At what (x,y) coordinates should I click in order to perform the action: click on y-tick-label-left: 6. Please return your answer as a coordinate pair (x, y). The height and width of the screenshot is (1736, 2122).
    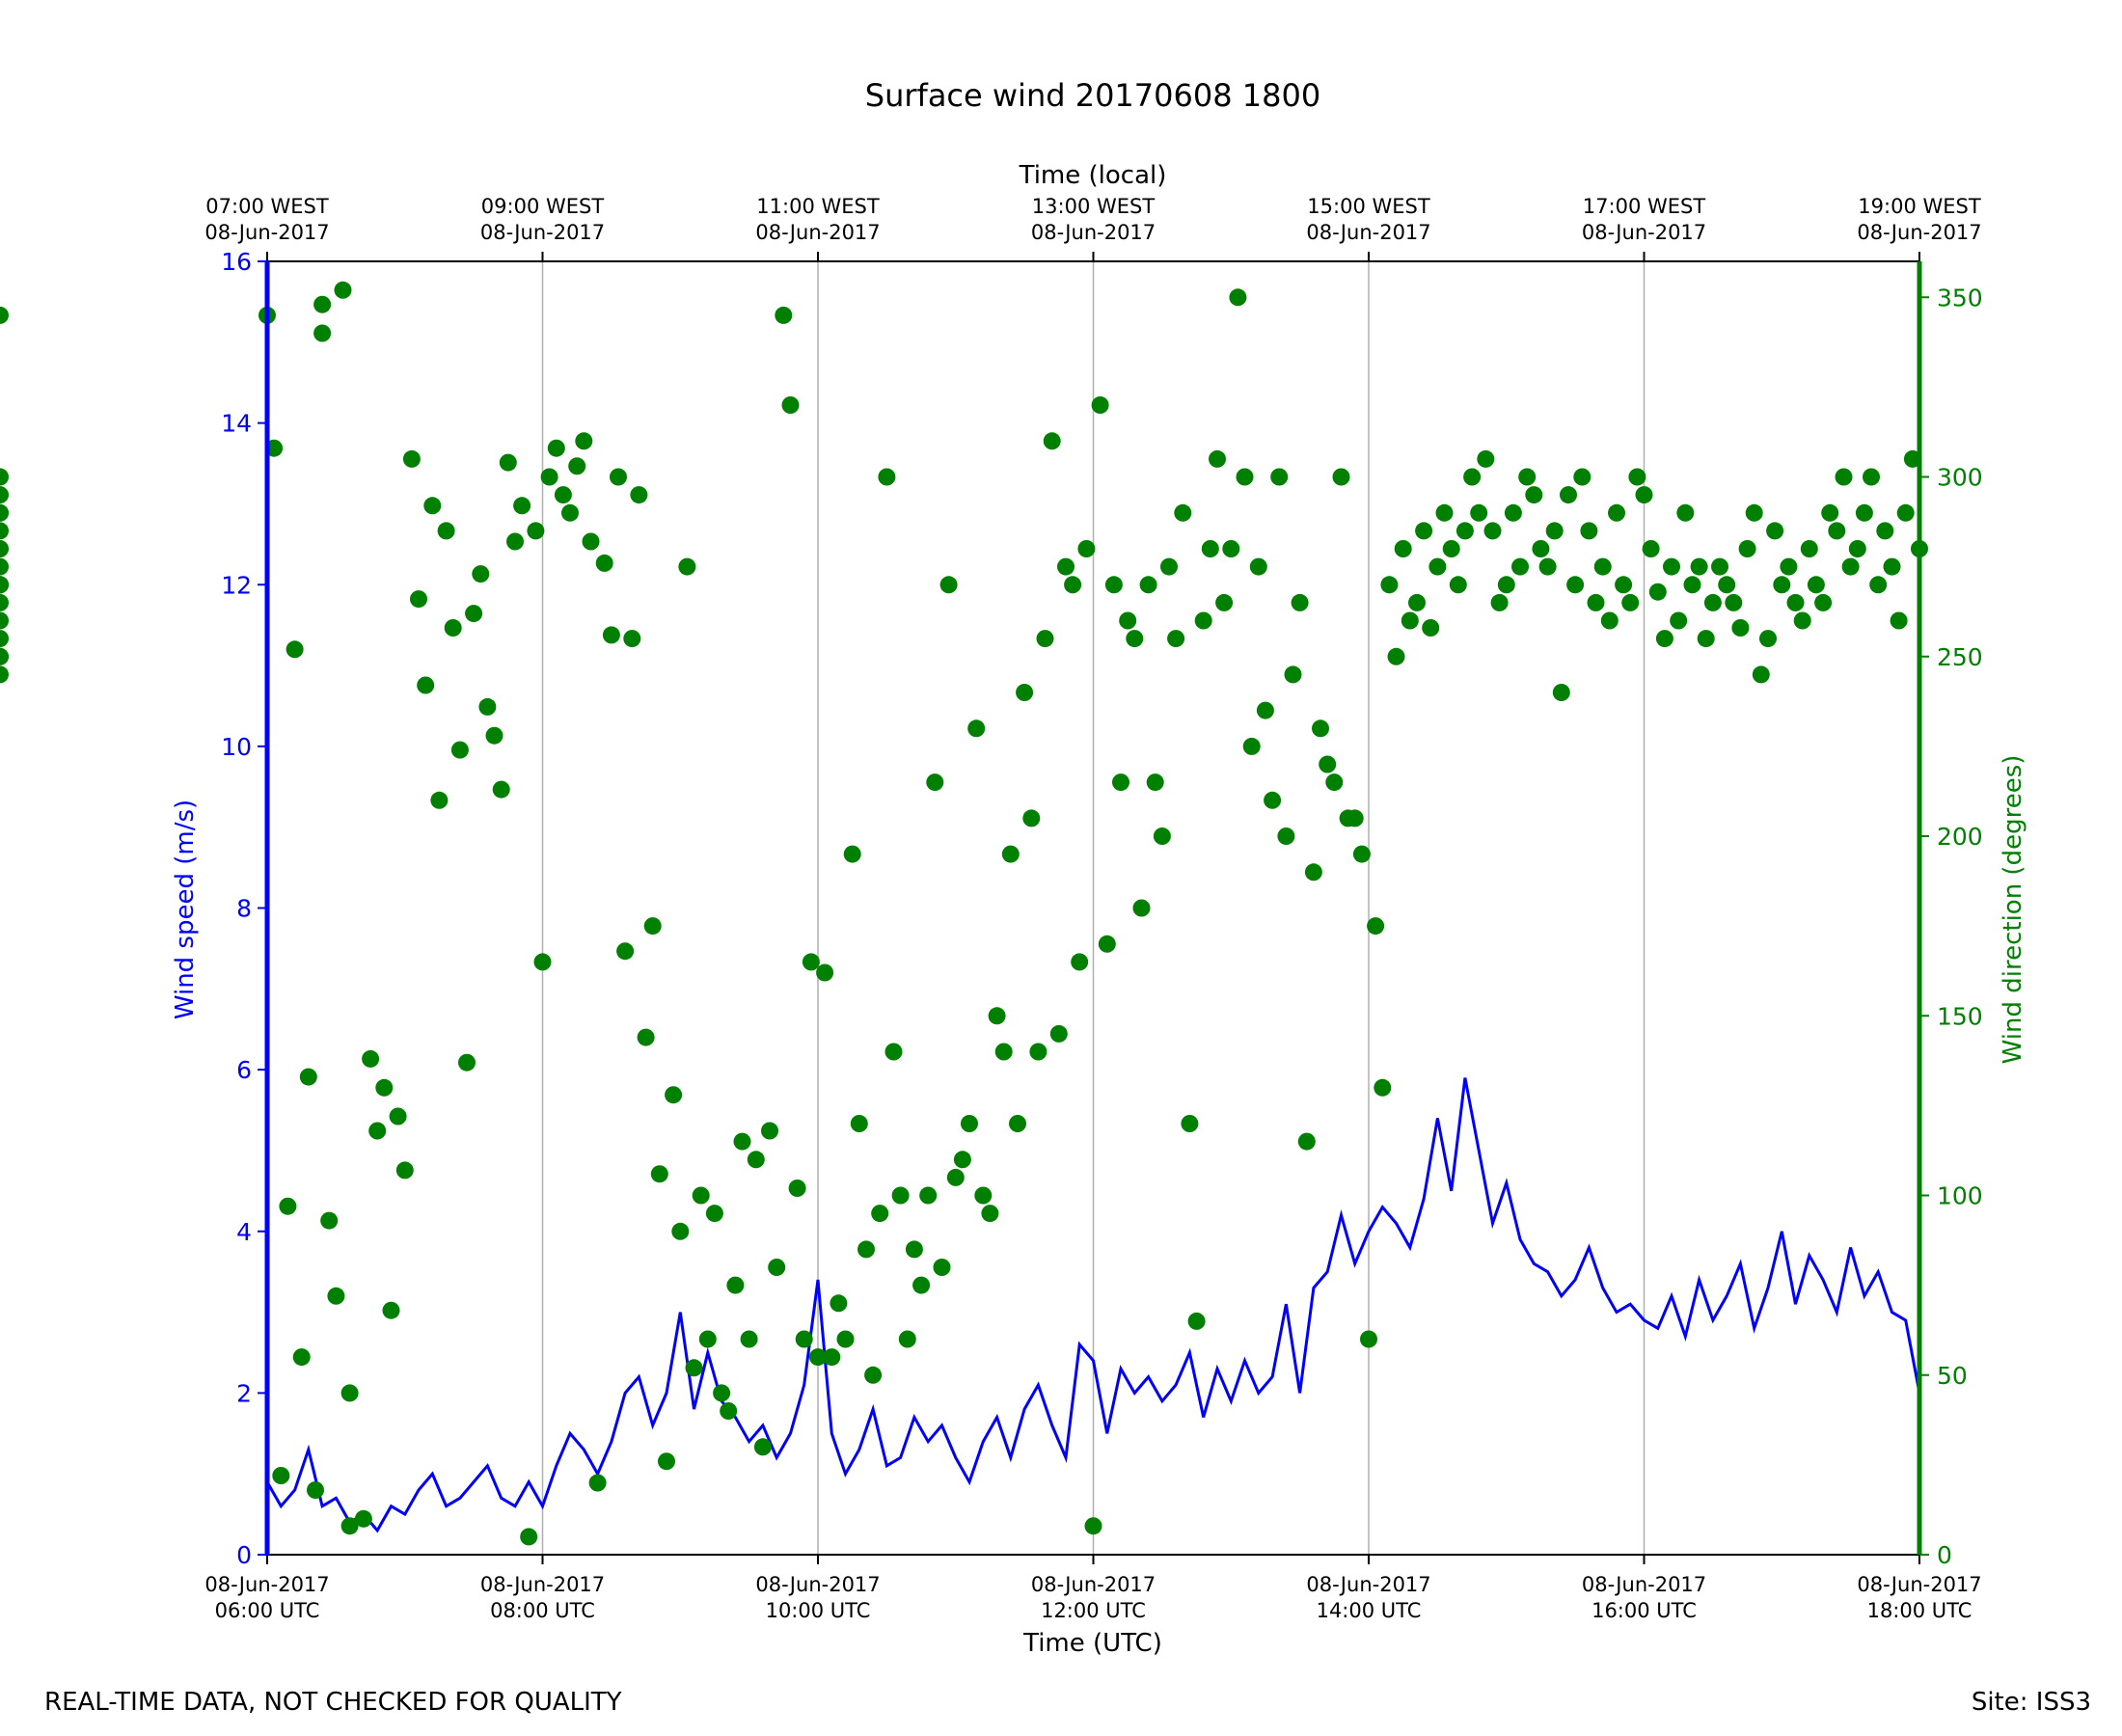
    Looking at the image, I should click on (244, 1070).